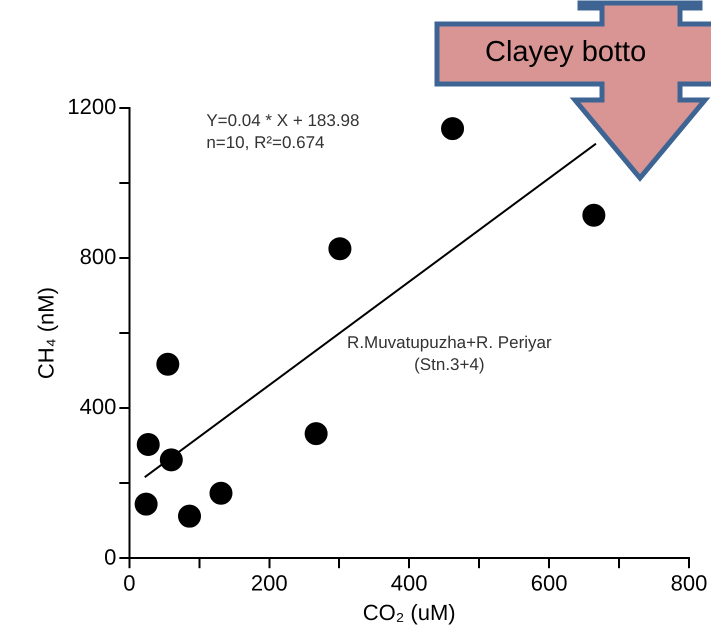  I want to click on x-axis-title: CO₂ (uM), so click(409, 612).